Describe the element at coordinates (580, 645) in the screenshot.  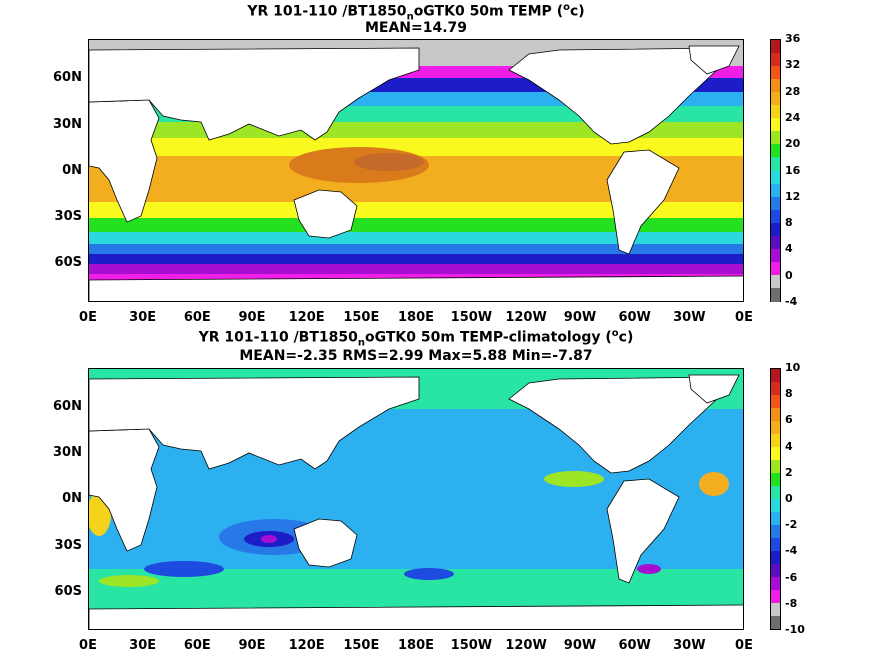
I see `panel2-lon-label: 90W` at that location.